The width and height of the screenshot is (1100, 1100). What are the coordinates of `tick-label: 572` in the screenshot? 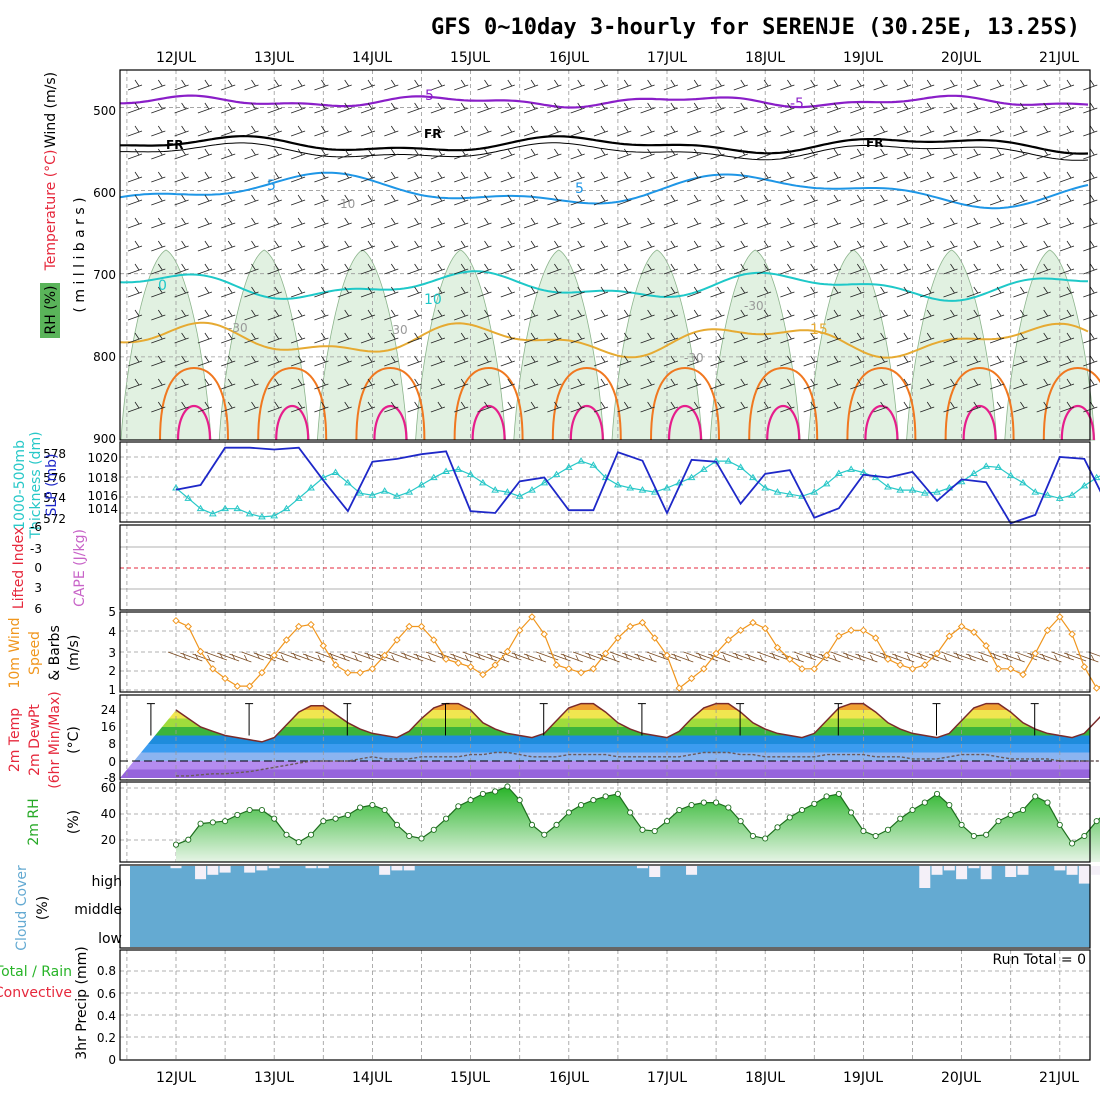 It's located at (54, 519).